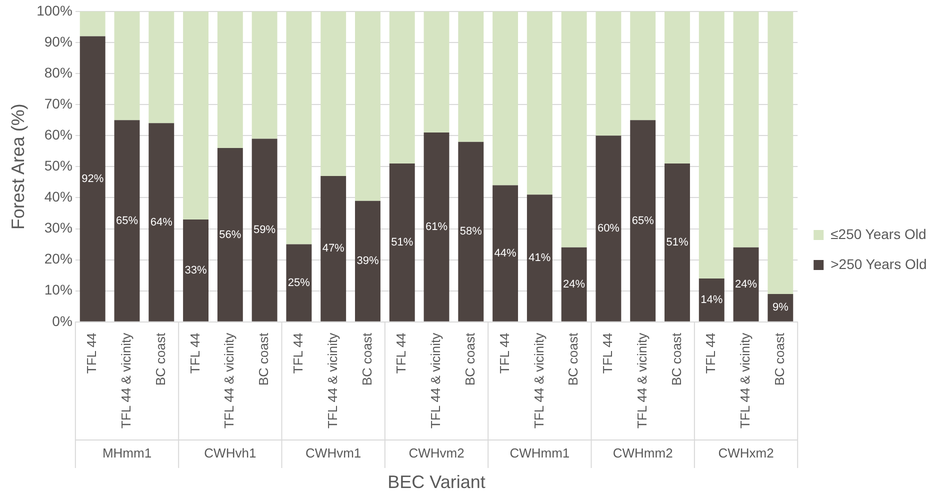 Image resolution: width=947 pixels, height=494 pixels. I want to click on text: MHmm1, so click(127, 453).